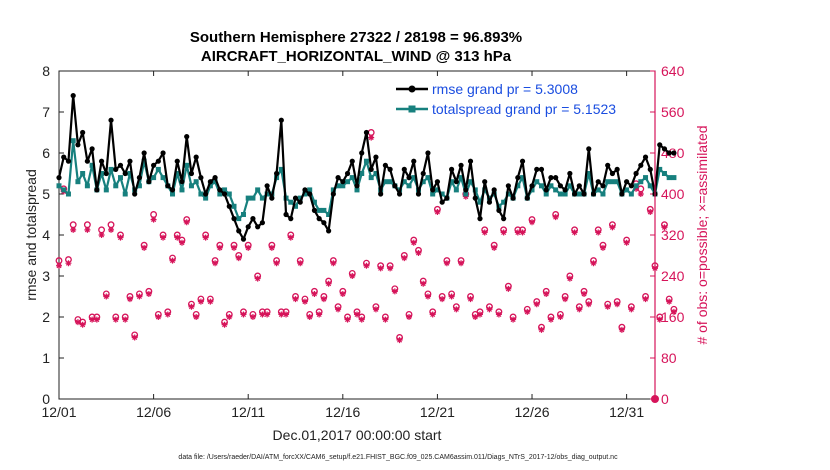  I want to click on legend-rmse-marker, so click(412, 89).